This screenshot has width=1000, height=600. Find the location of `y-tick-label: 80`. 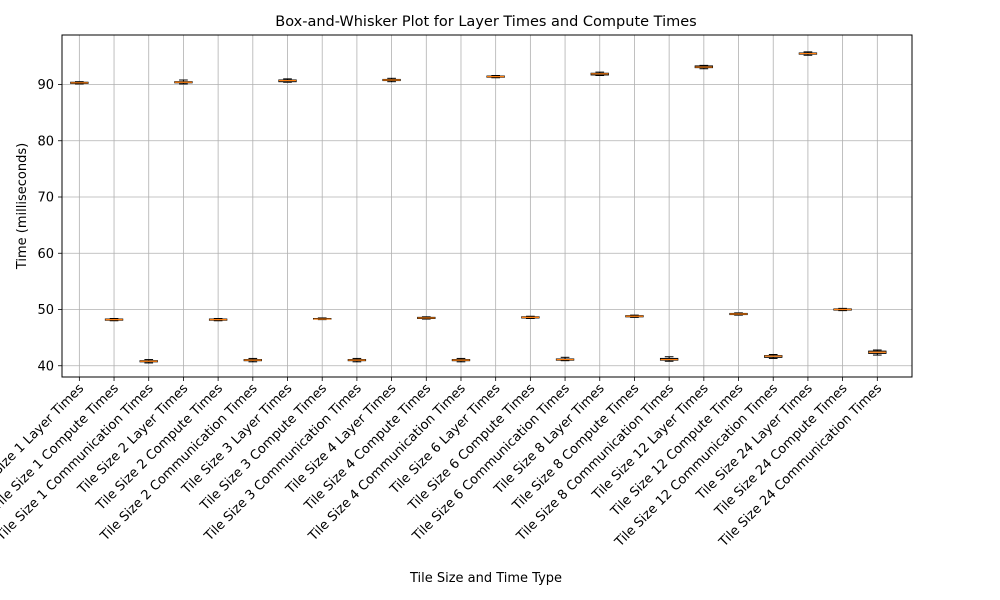

y-tick-label: 80 is located at coordinates (45, 141).